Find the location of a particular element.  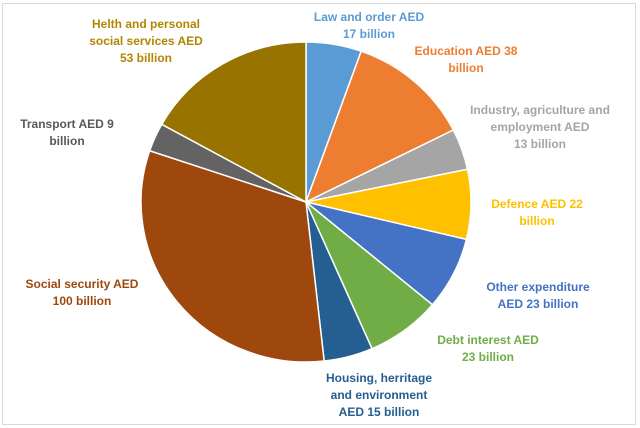

slice-label-line: Industry, agriculture and is located at coordinates (540, 110).